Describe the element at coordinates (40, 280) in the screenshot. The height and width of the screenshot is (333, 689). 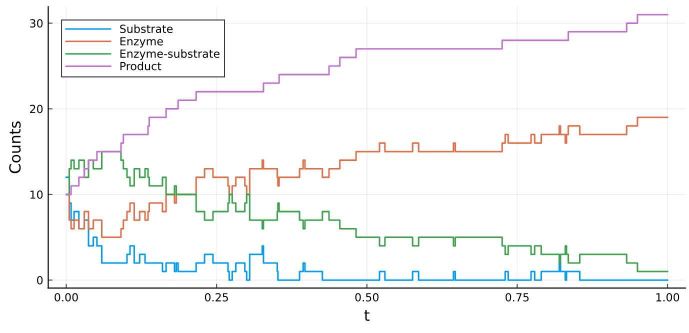
I see `y-tick-label: 0` at that location.